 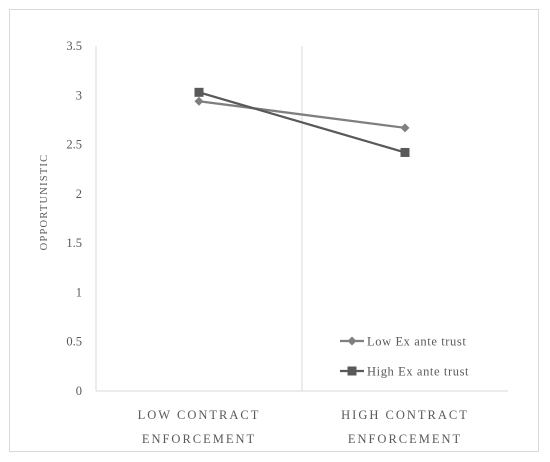 I want to click on x-tick-label: LOW CONTRACT ENFORCEMENT, so click(x=199, y=427).